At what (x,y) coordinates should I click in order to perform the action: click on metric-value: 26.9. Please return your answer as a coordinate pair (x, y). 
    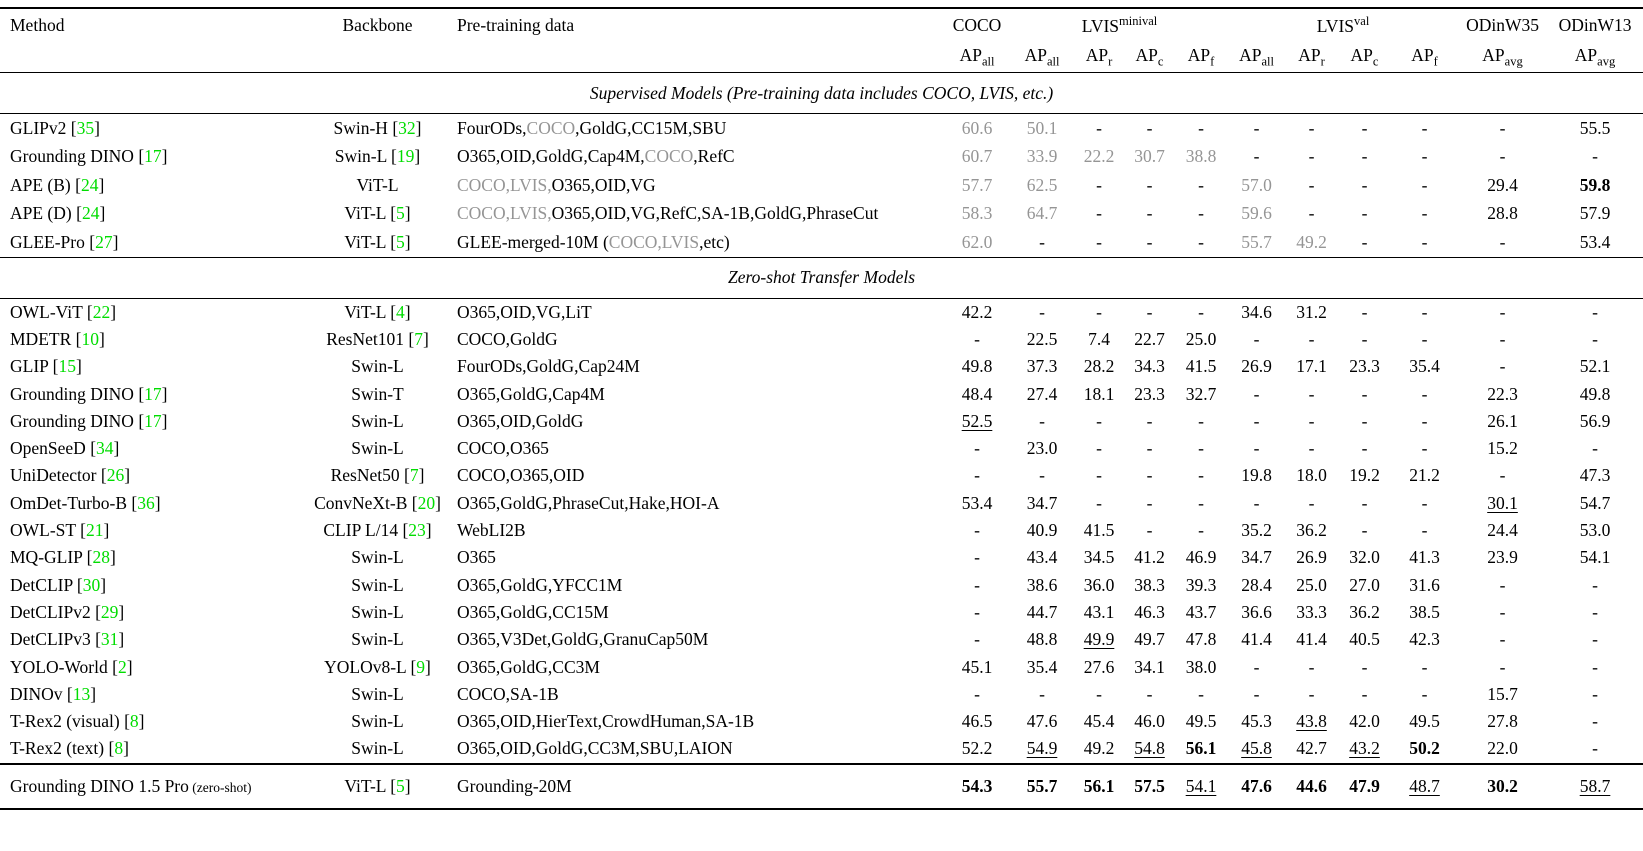
    Looking at the image, I should click on (1256, 366).